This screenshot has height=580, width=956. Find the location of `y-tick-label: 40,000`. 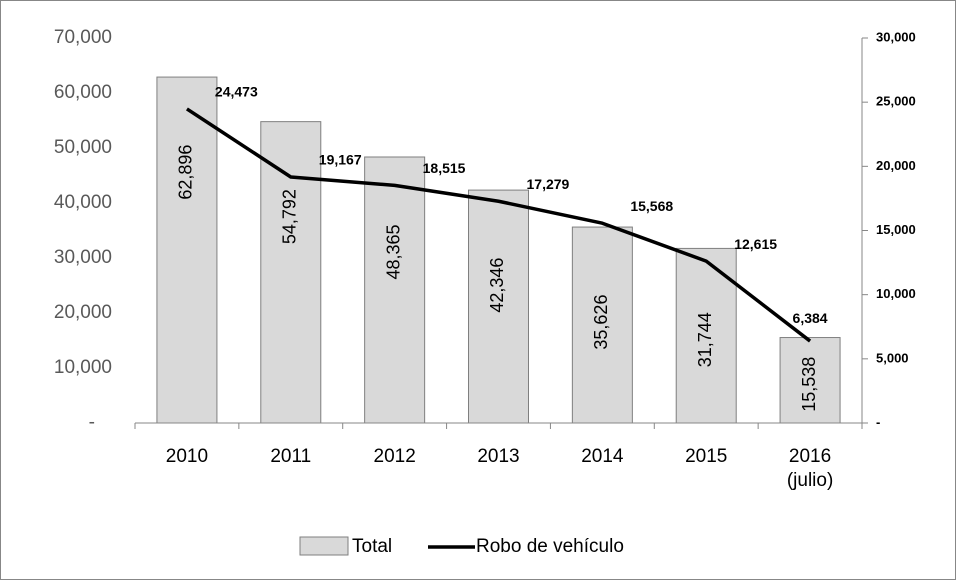

y-tick-label: 40,000 is located at coordinates (83, 202).